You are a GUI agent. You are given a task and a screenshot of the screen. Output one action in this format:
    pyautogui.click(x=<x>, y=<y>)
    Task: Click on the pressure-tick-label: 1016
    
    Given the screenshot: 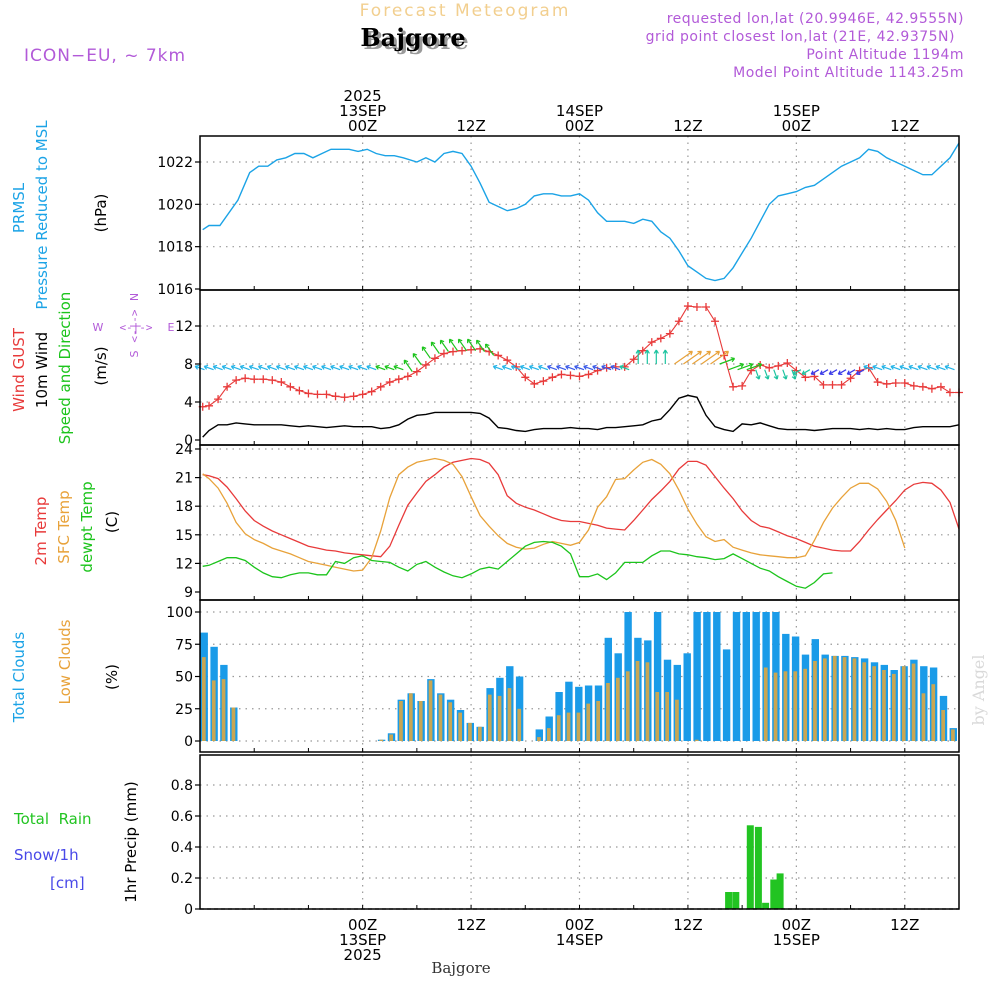 What is the action you would take?
    pyautogui.click(x=175, y=290)
    